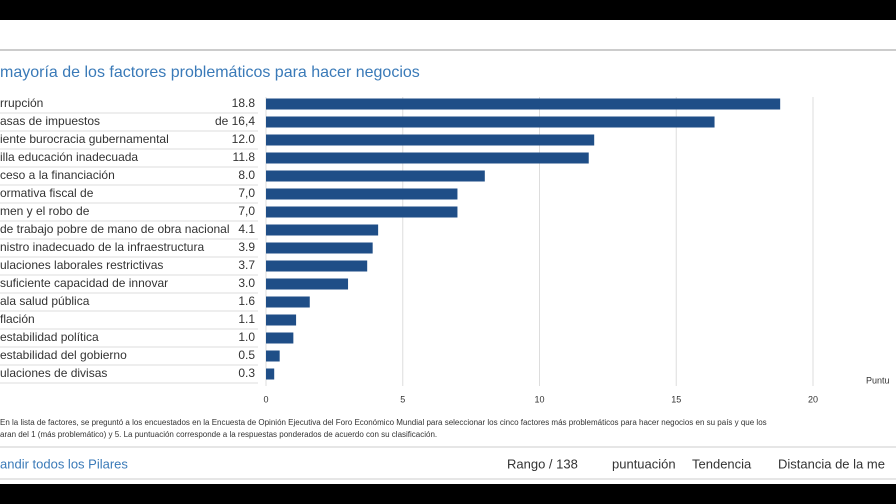  Describe the element at coordinates (21, 103) in the screenshot. I see `category-label: rrupción` at that location.